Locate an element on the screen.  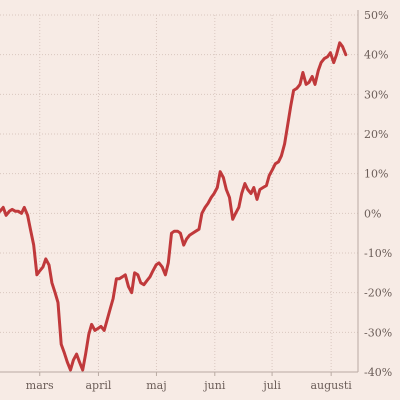
y-tick-label: 50% is located at coordinates (376, 15).